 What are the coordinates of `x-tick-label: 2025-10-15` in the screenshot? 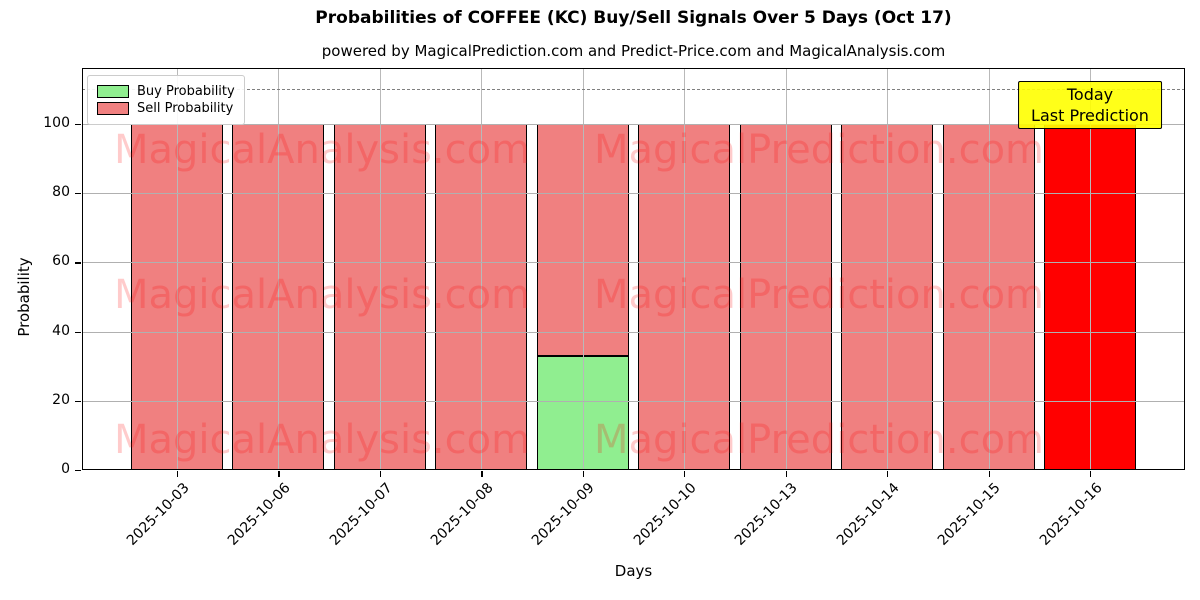 It's located at (969, 514).